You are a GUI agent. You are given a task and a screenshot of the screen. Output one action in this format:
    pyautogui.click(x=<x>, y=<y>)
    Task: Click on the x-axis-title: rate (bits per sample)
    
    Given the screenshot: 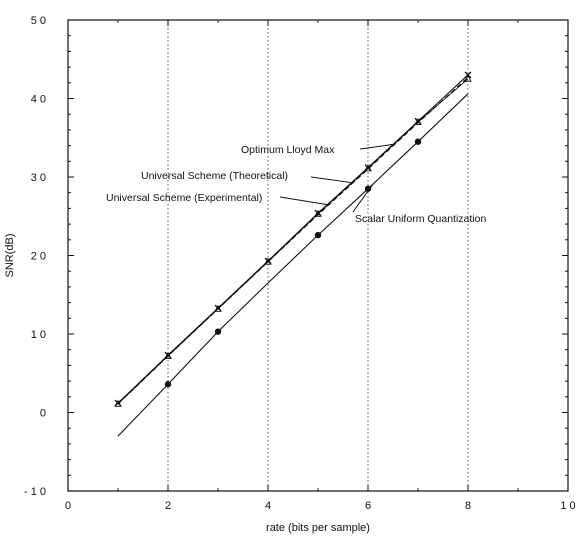 What is the action you would take?
    pyautogui.click(x=318, y=528)
    